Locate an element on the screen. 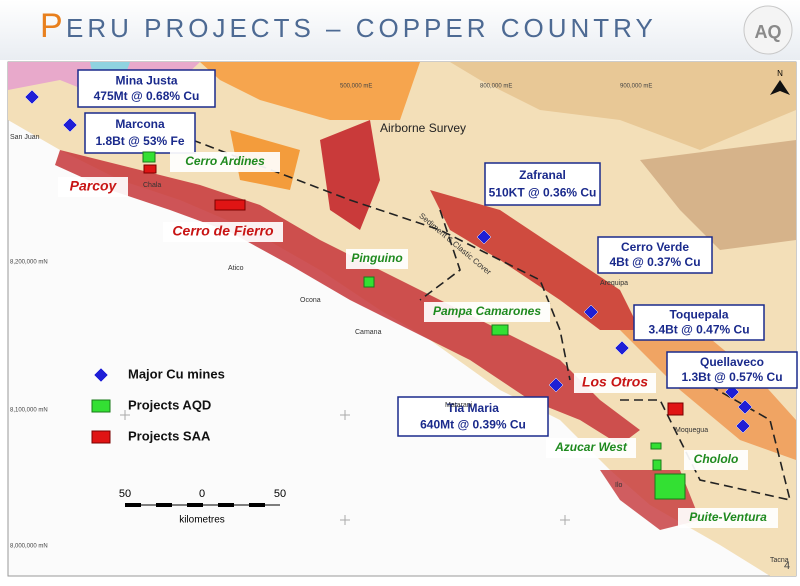  grid-crosses is located at coordinates (345, 467).